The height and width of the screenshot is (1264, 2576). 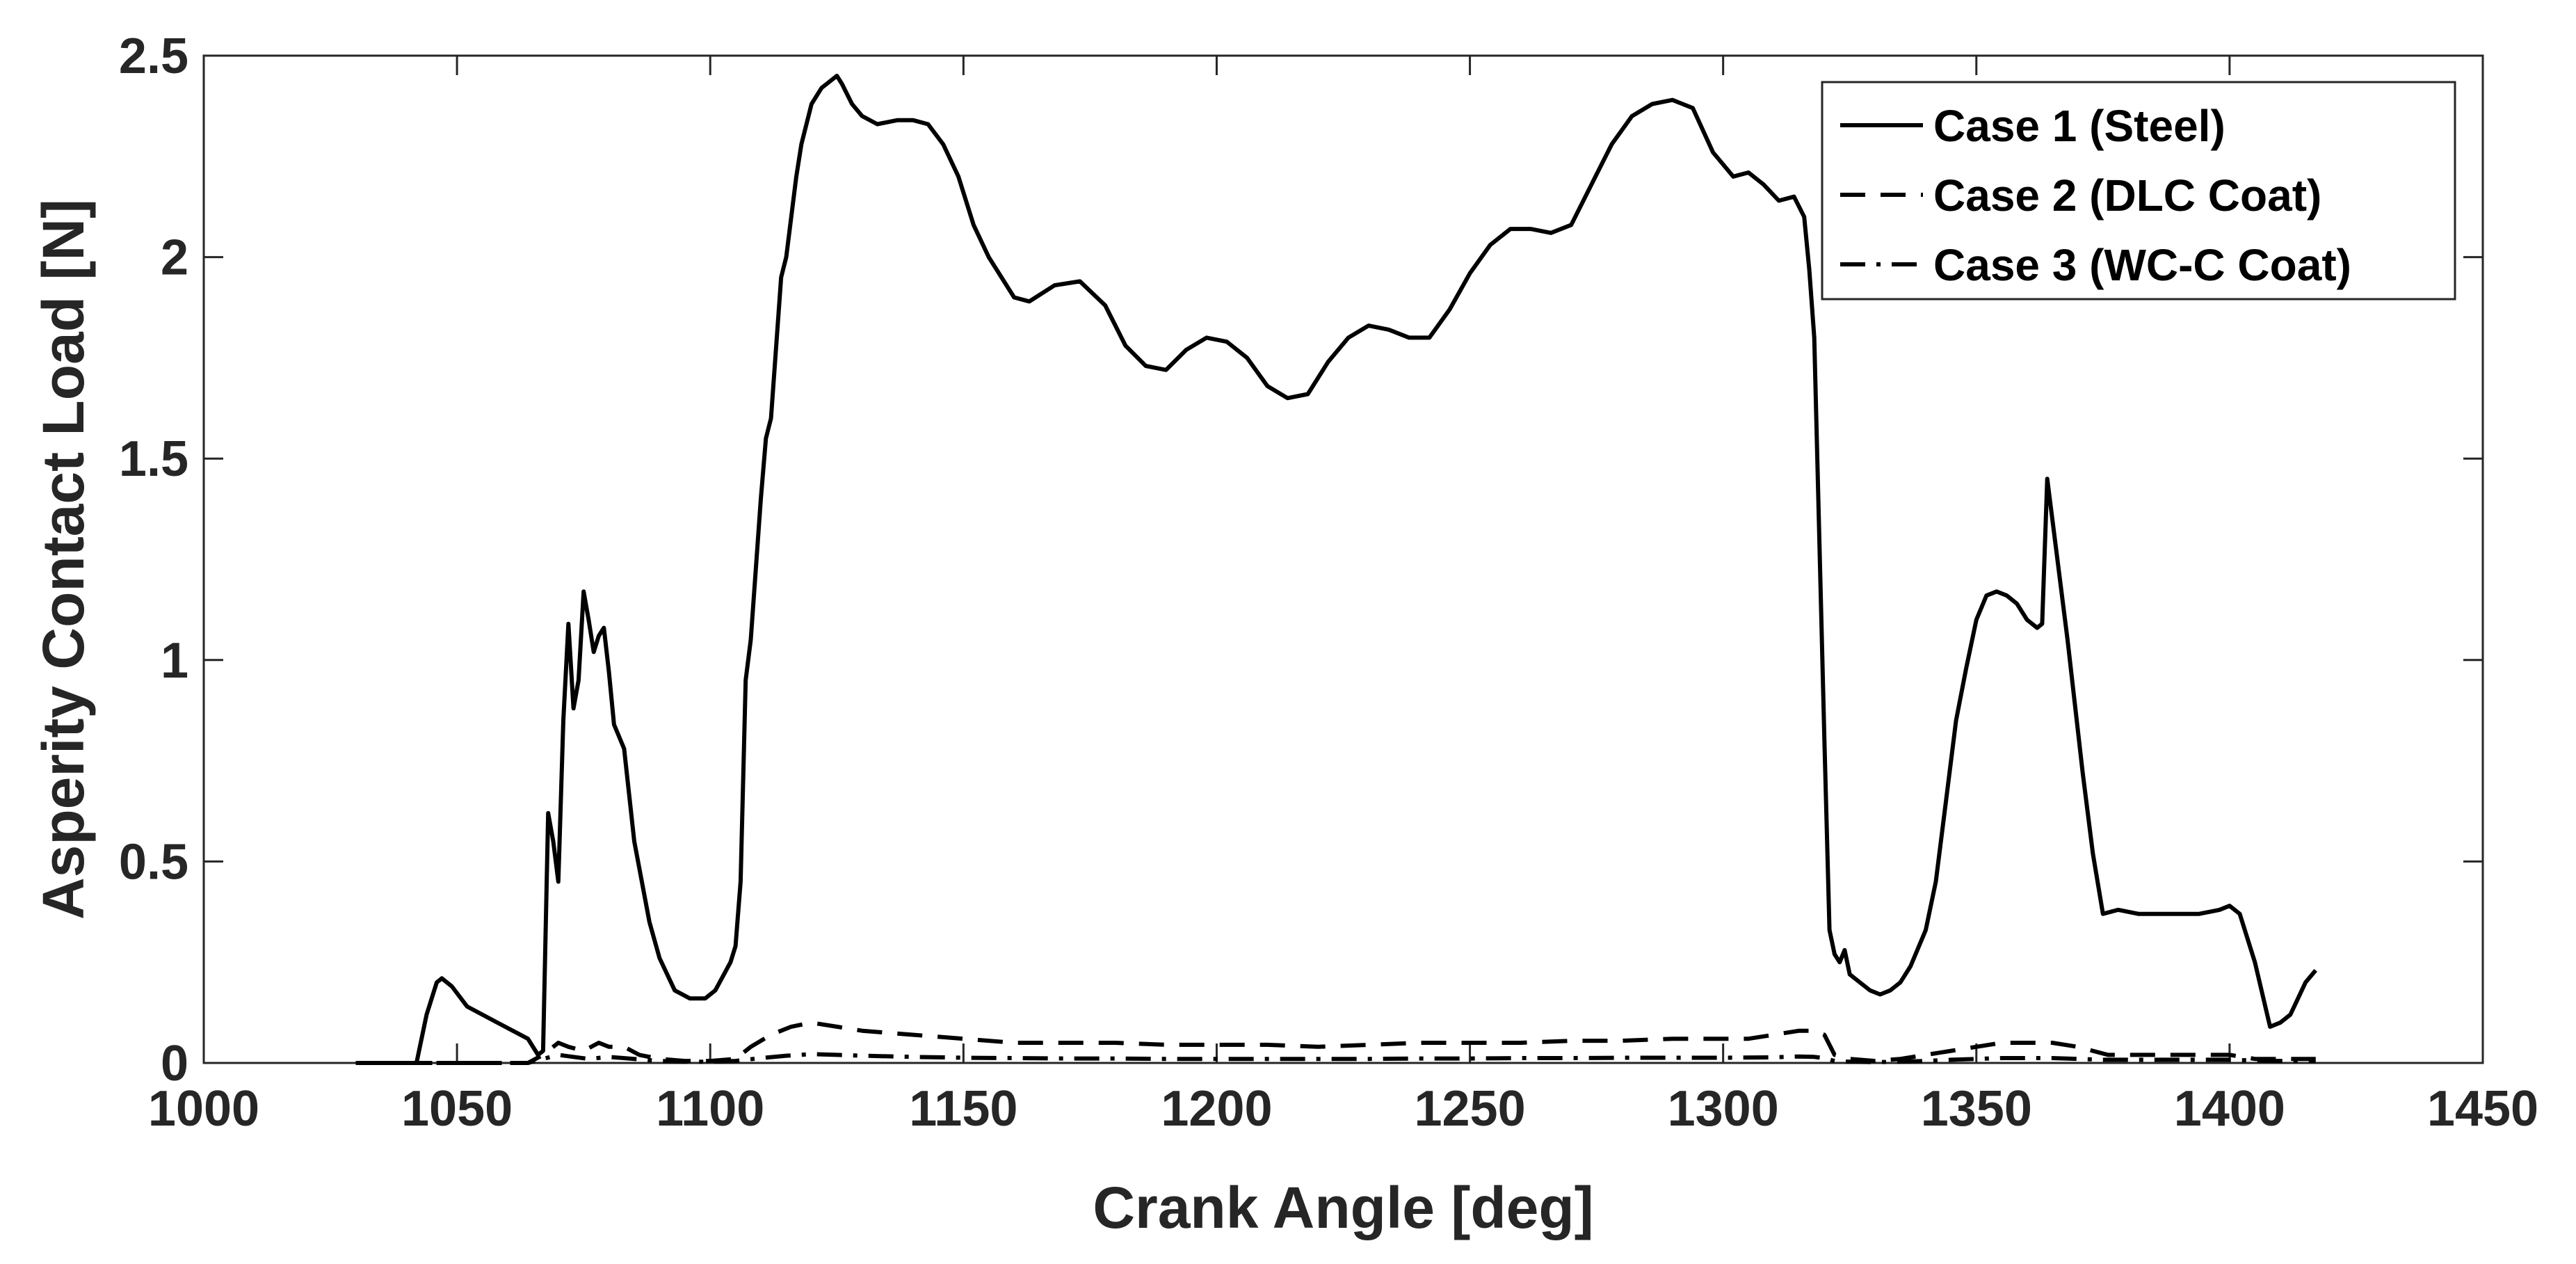 What do you see at coordinates (963, 1109) in the screenshot?
I see `x-tick-label: 1150` at bounding box center [963, 1109].